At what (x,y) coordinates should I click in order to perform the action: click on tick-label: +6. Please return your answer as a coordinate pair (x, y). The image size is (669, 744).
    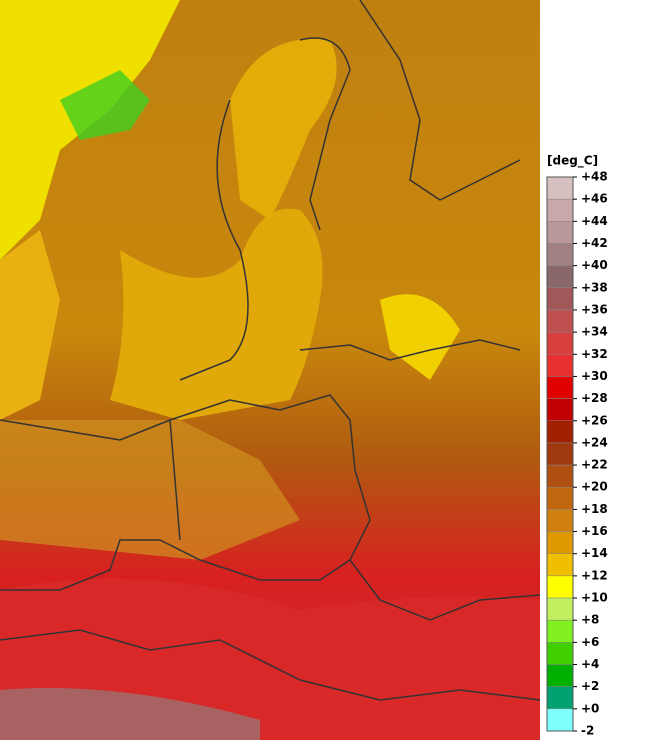
    Looking at the image, I should click on (590, 642).